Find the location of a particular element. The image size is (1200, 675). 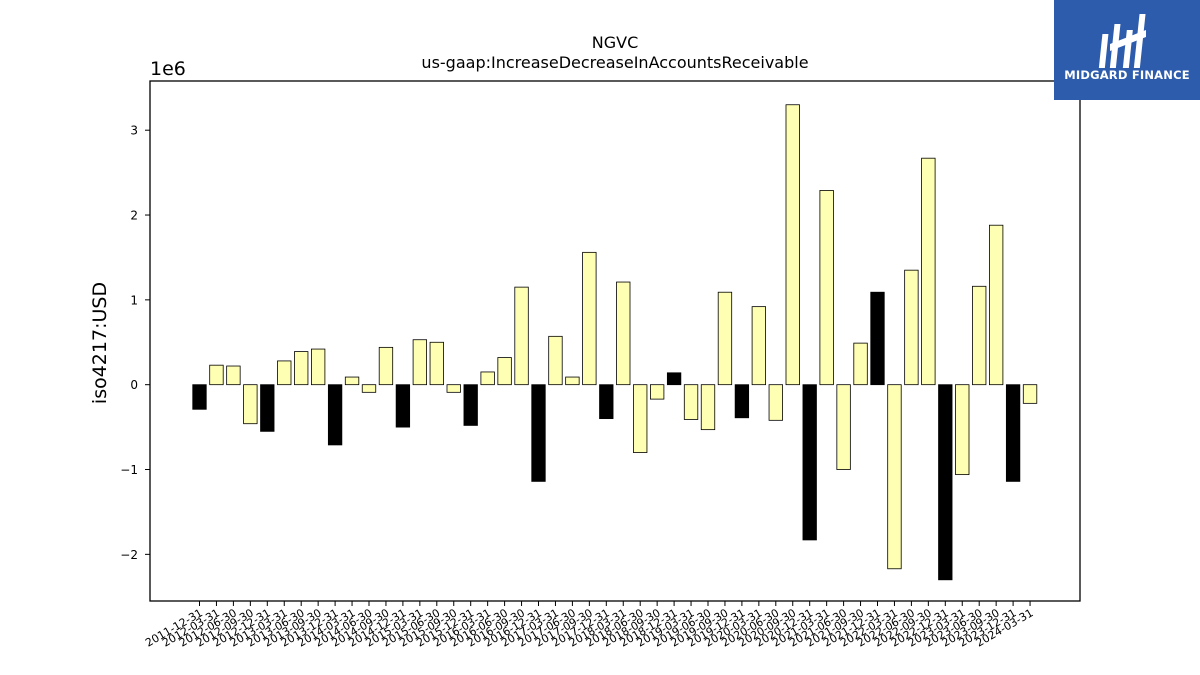

y-tick-label: −2 is located at coordinates (129, 555).